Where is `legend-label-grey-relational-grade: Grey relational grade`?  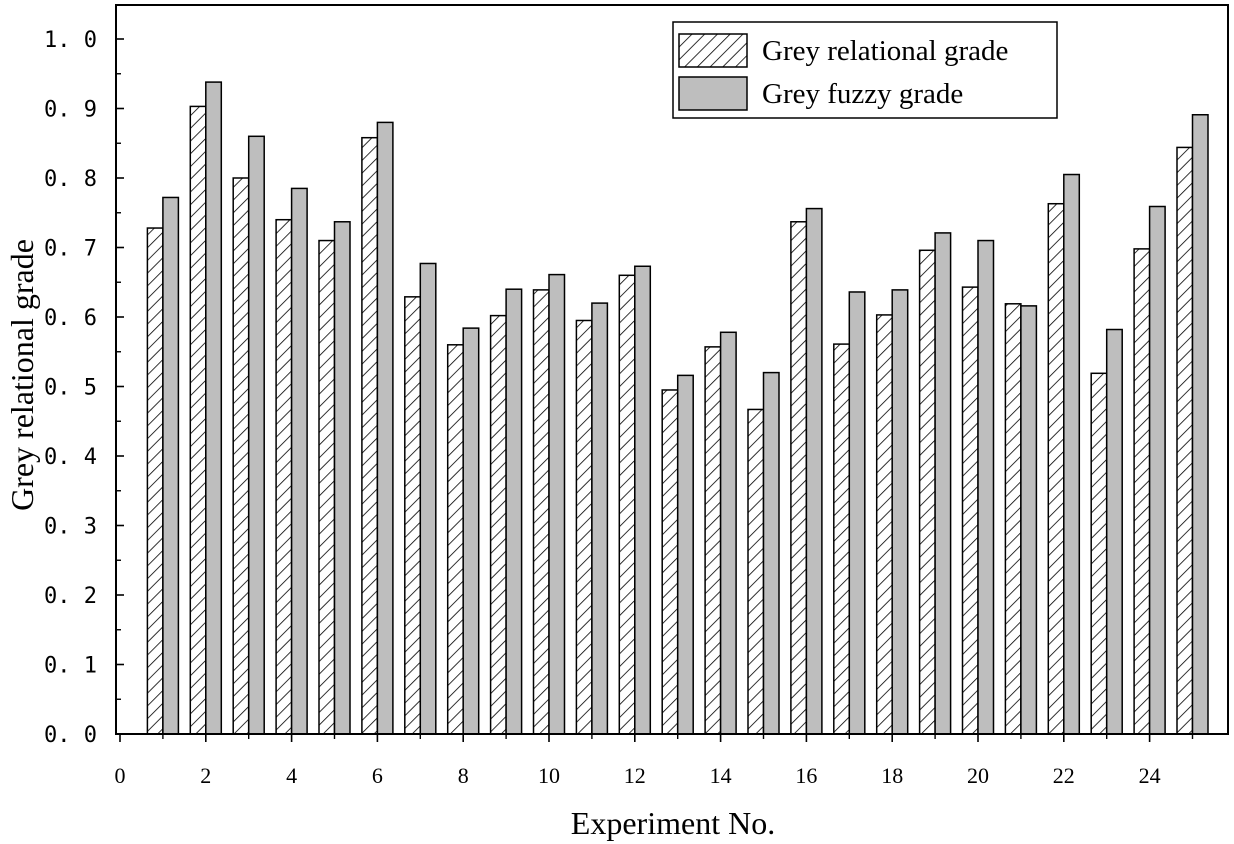
legend-label-grey-relational-grade: Grey relational grade is located at coordinates (885, 51).